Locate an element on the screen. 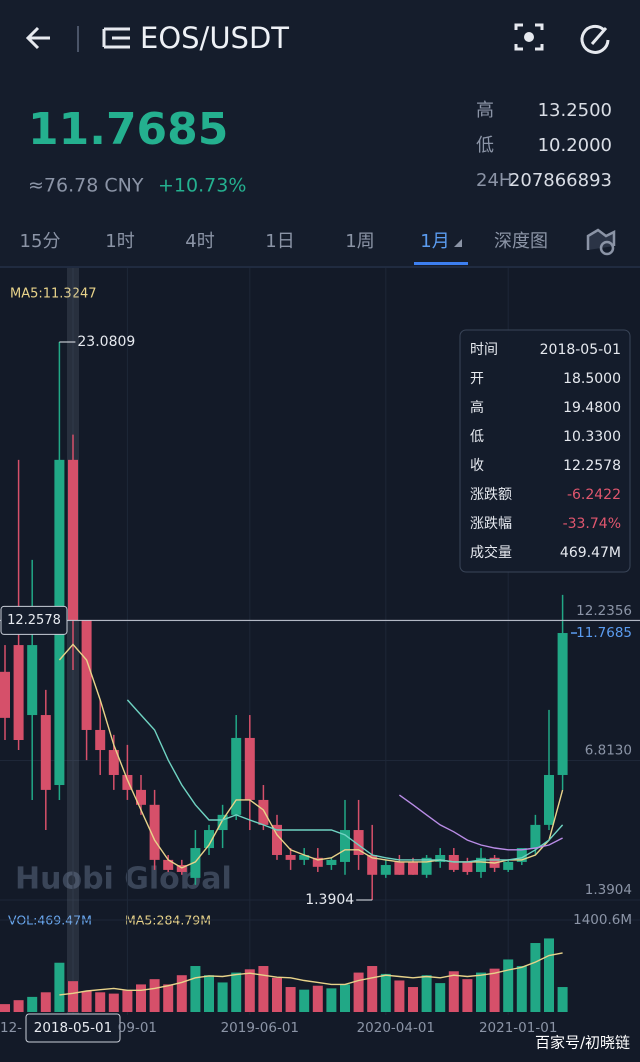 This screenshot has height=1062, width=640. tooltip-label: 高 is located at coordinates (477, 407).